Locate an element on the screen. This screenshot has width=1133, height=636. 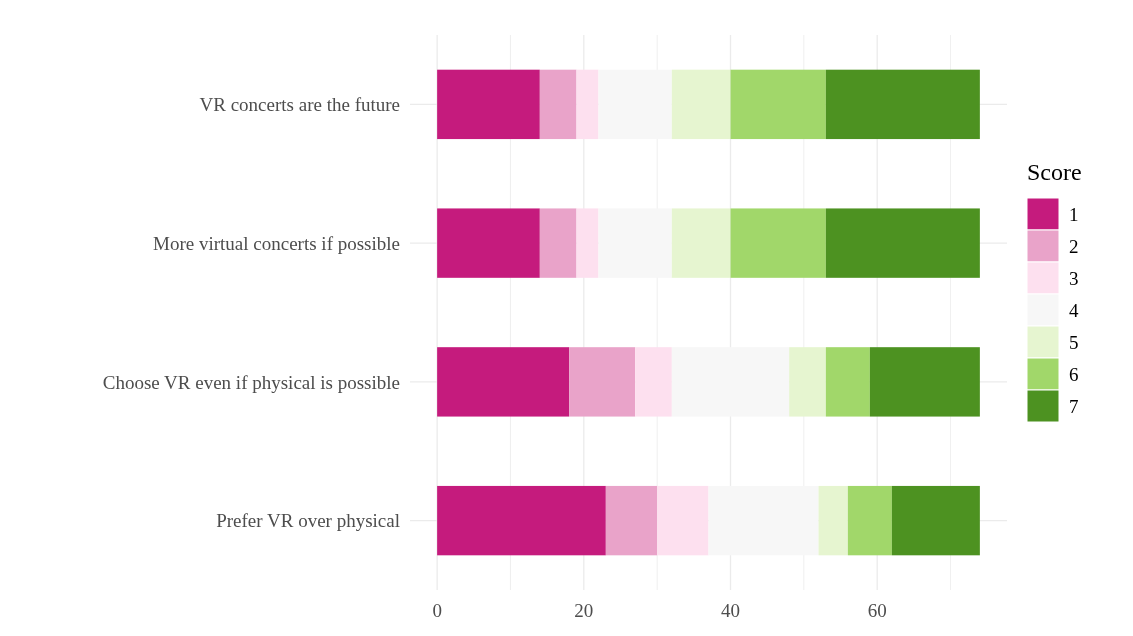
y-tick-label: More virtual concerts if possible is located at coordinates (276, 243).